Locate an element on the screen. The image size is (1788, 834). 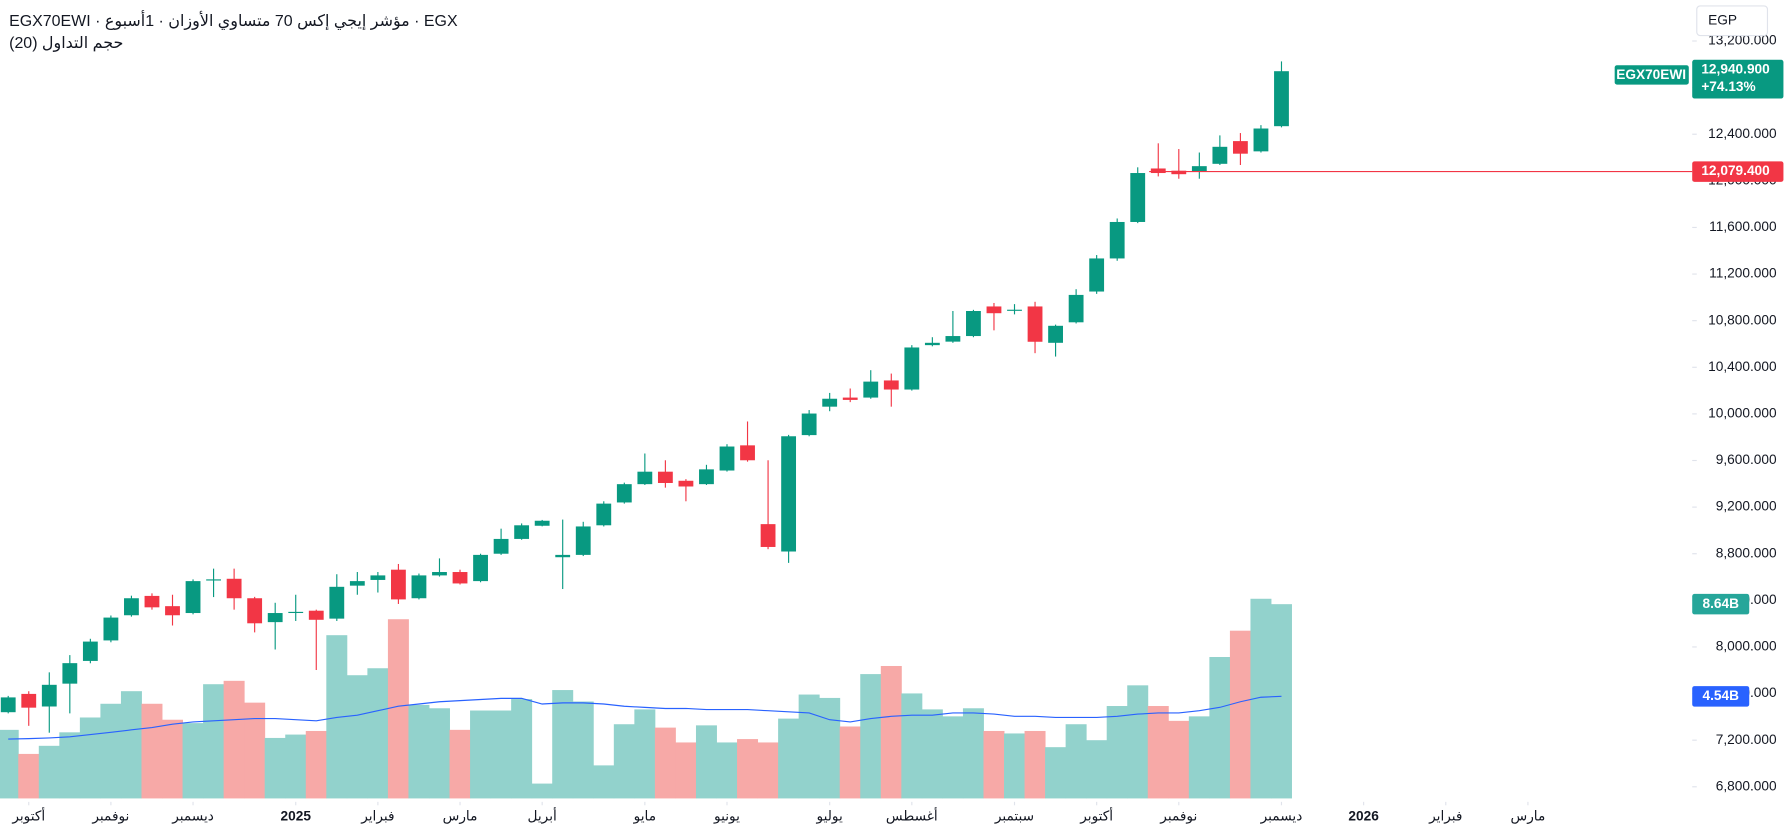
volume-label-box is located at coordinates (1721, 604).